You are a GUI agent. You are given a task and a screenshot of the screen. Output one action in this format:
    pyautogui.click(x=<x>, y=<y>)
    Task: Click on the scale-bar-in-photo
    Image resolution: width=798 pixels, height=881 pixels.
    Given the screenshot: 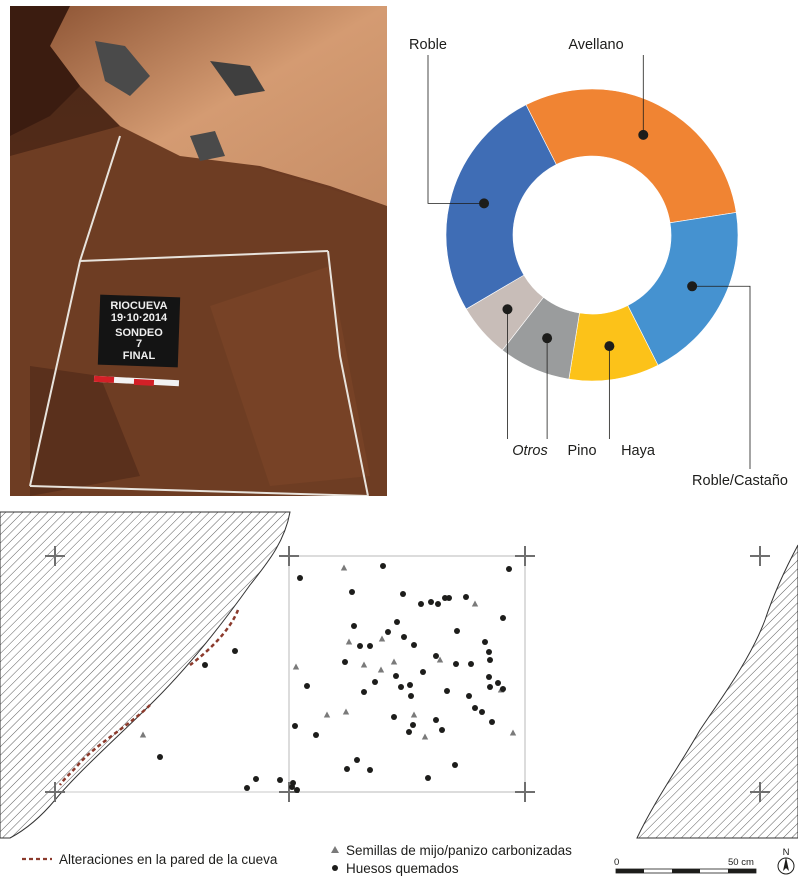 What is the action you would take?
    pyautogui.click(x=136, y=381)
    